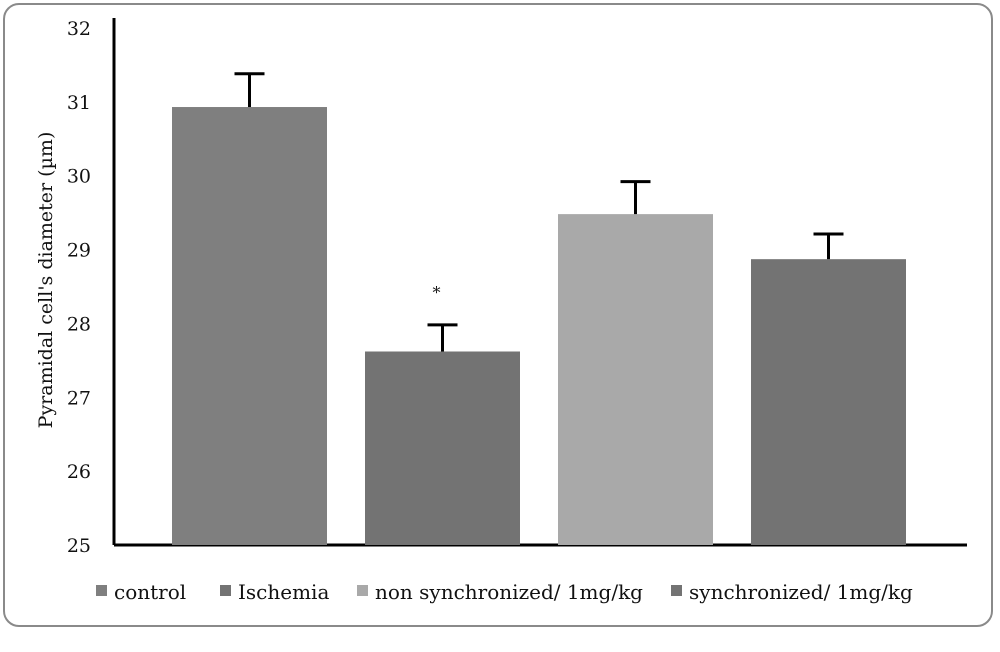 This screenshot has height=652, width=1000. Describe the element at coordinates (283, 592) in the screenshot. I see `legend-label: Ischemia` at that location.